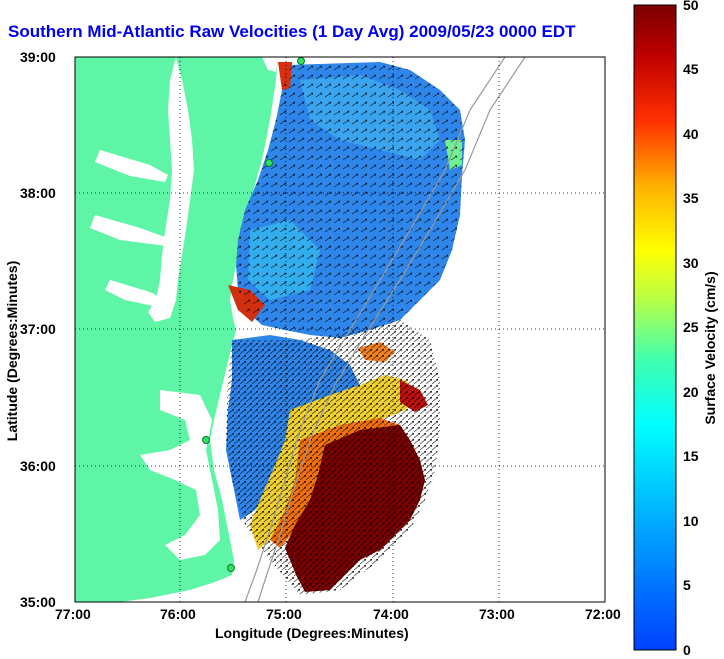  What do you see at coordinates (270, 64) in the screenshot?
I see `delaware-bay` at bounding box center [270, 64].